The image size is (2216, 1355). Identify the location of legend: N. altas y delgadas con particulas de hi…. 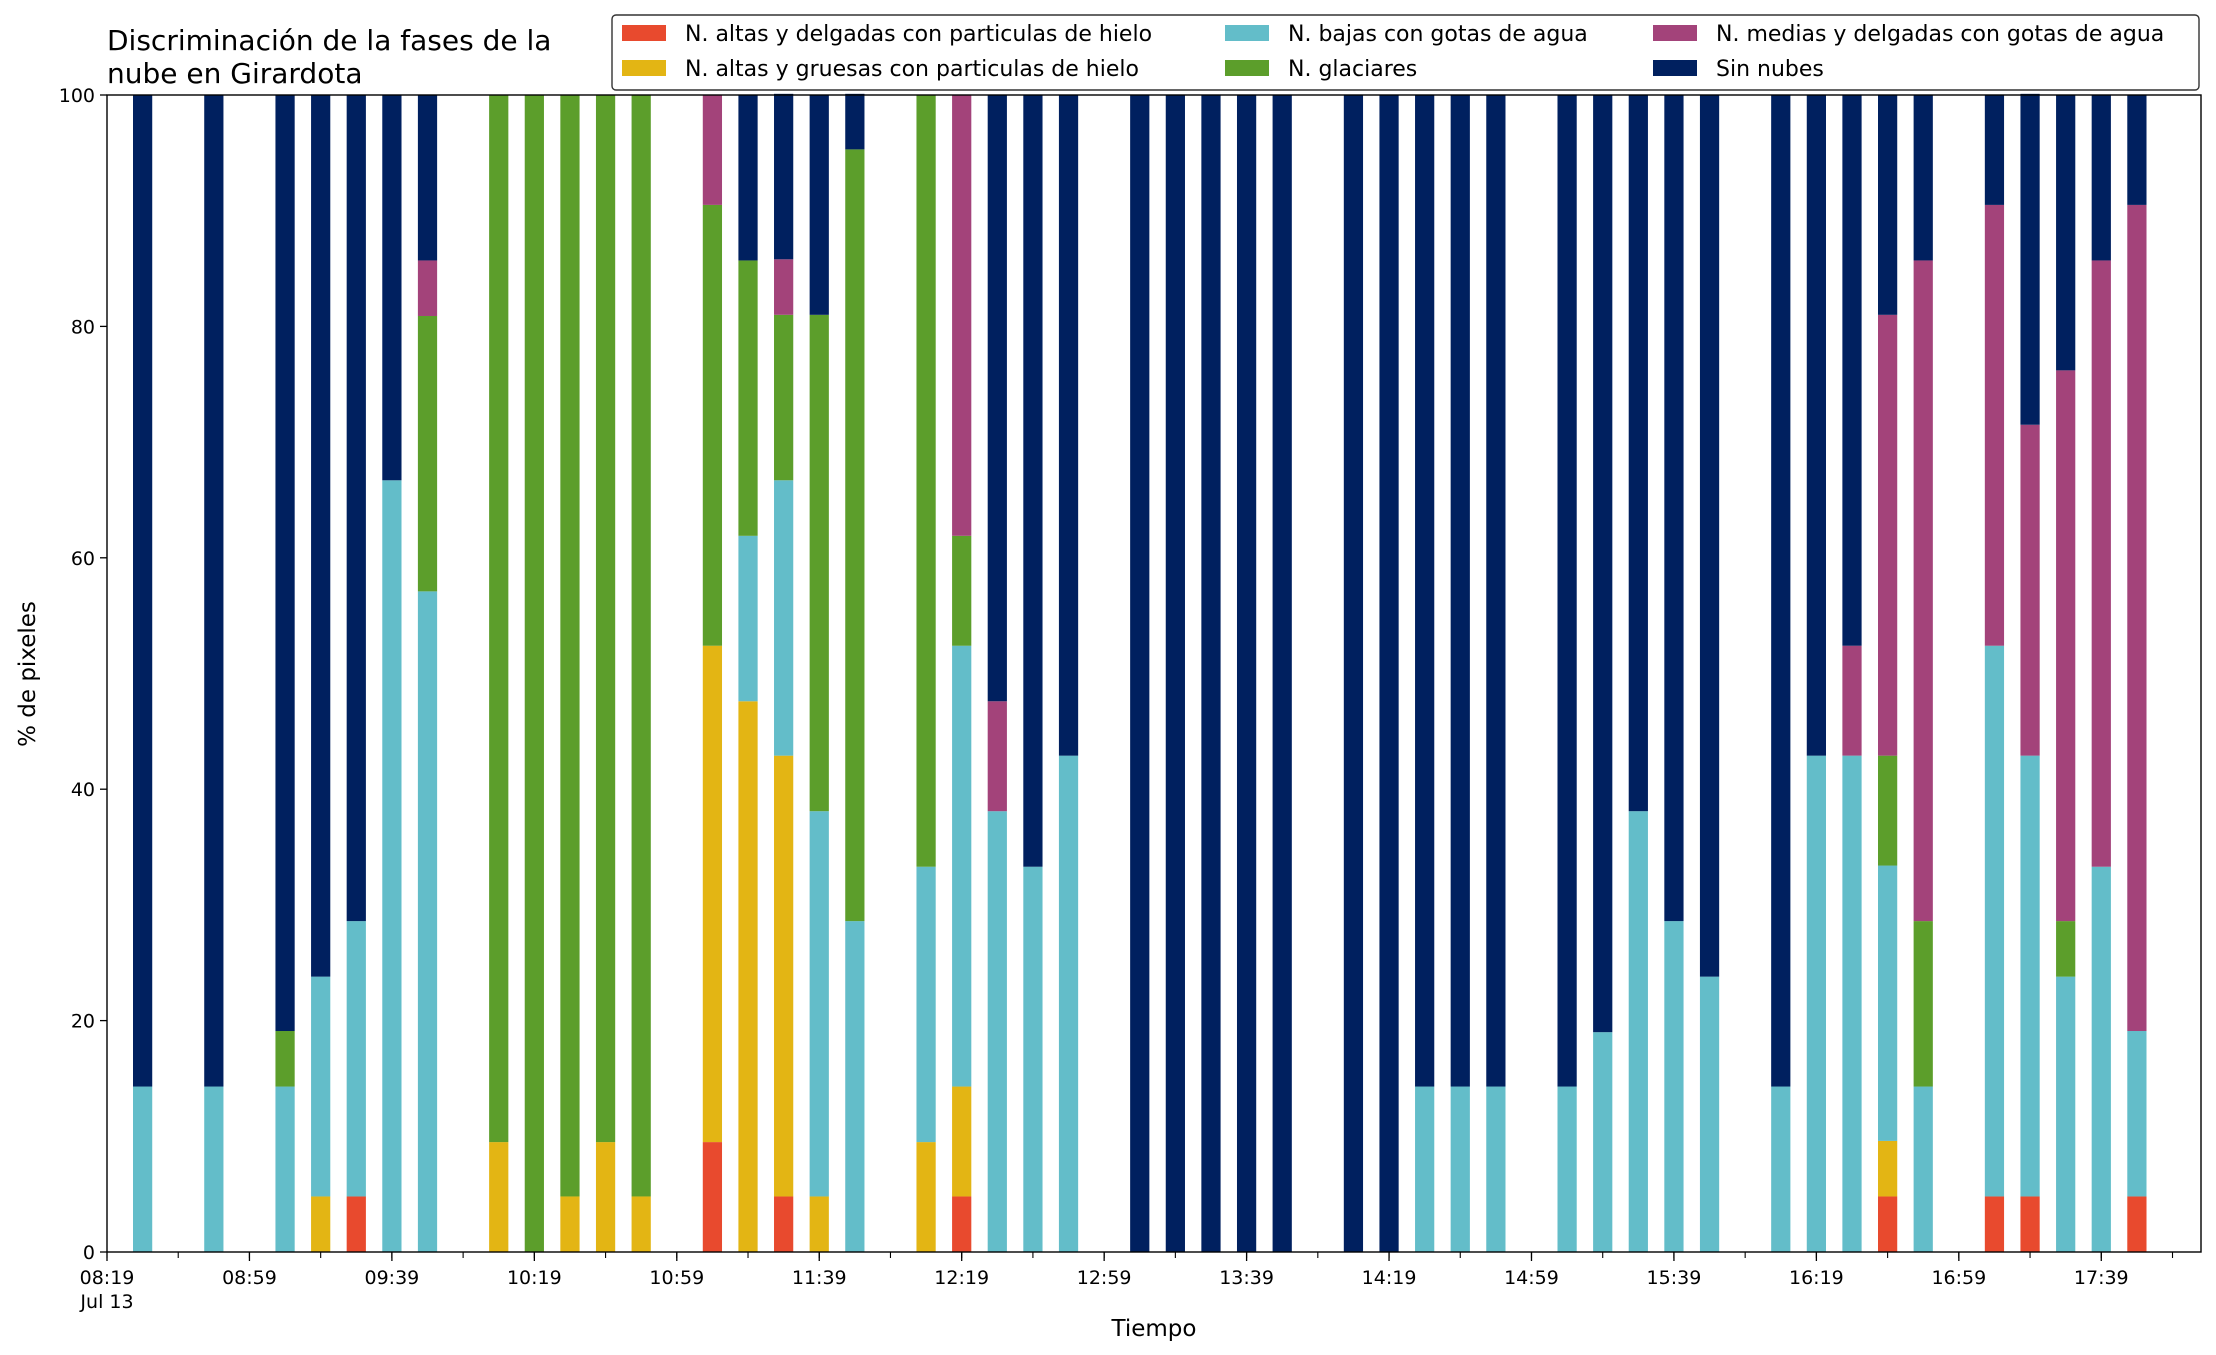
(1405, 52).